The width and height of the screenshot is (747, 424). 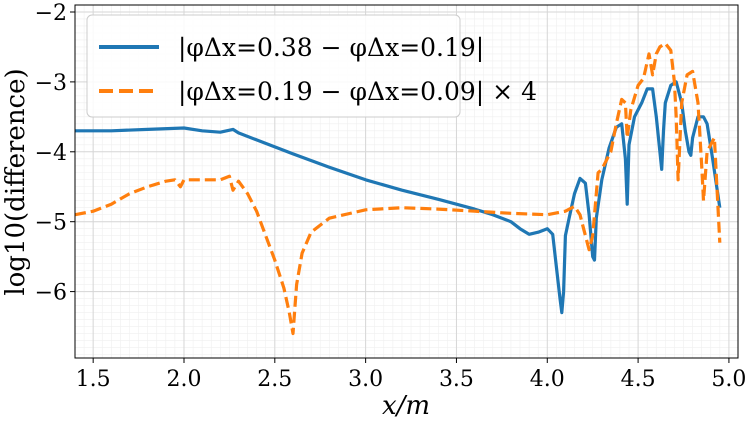 What do you see at coordinates (16, 181) in the screenshot?
I see `y-axis-label: log10(difference)` at bounding box center [16, 181].